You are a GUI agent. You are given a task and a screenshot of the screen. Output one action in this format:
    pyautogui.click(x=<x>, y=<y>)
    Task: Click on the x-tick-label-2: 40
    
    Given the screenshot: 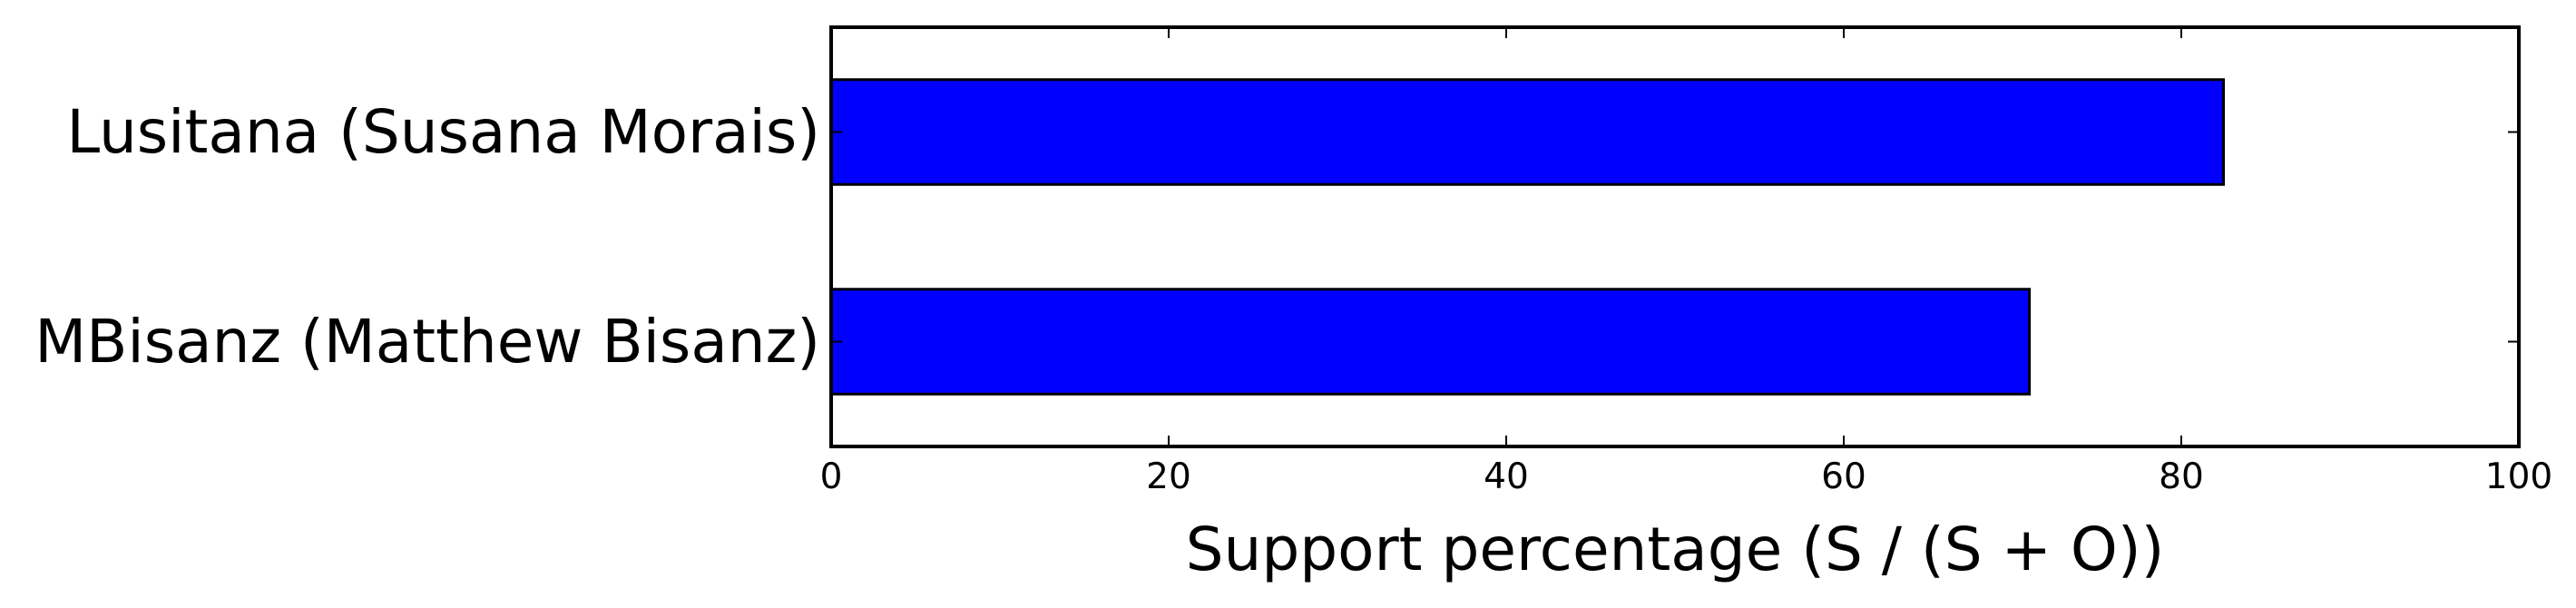 What is the action you would take?
    pyautogui.click(x=1506, y=477)
    